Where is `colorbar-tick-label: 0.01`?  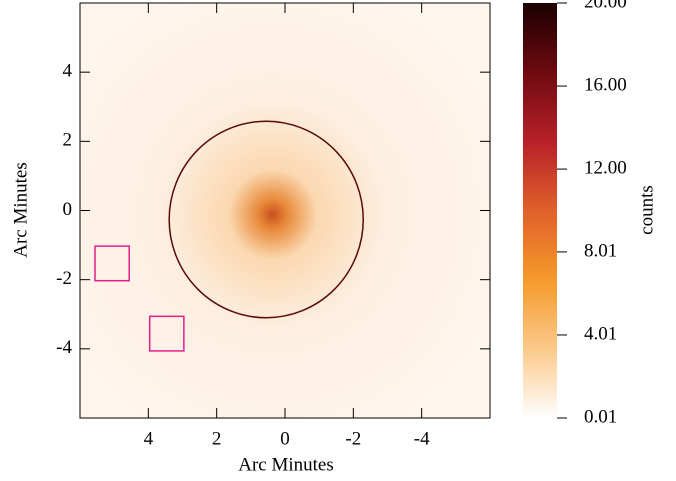 colorbar-tick-label: 0.01 is located at coordinates (600, 416).